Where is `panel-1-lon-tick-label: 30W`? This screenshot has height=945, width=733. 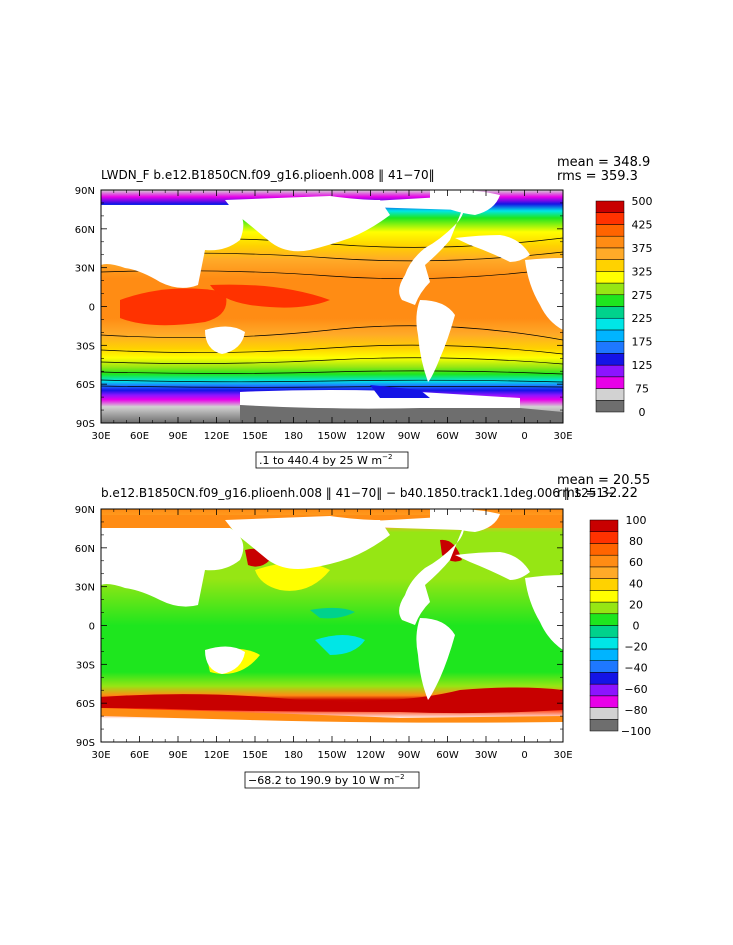
panel-1-lon-tick-label: 30W is located at coordinates (486, 436).